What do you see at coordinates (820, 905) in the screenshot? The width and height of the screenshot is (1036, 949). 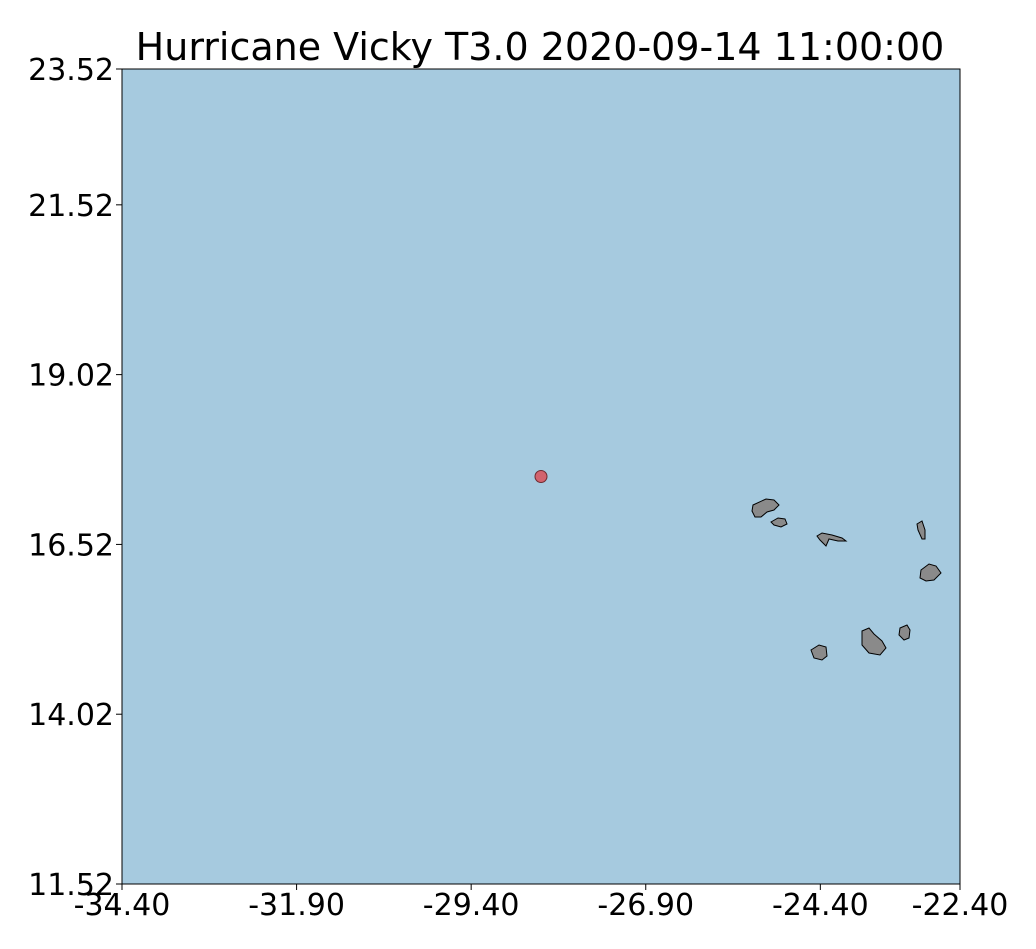 I see `x-tick-label: -24.40` at bounding box center [820, 905].